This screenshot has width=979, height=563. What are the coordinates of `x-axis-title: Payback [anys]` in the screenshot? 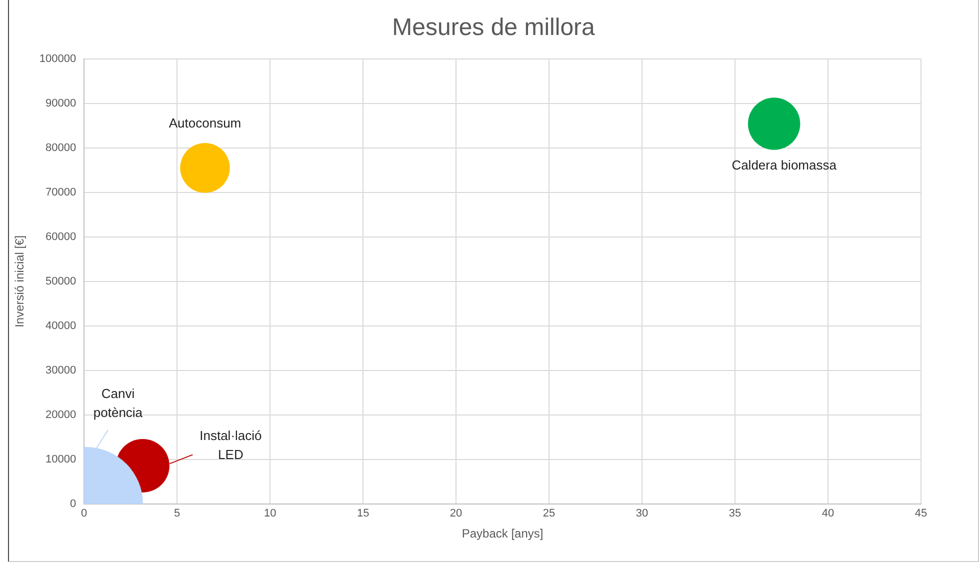 It's located at (503, 533).